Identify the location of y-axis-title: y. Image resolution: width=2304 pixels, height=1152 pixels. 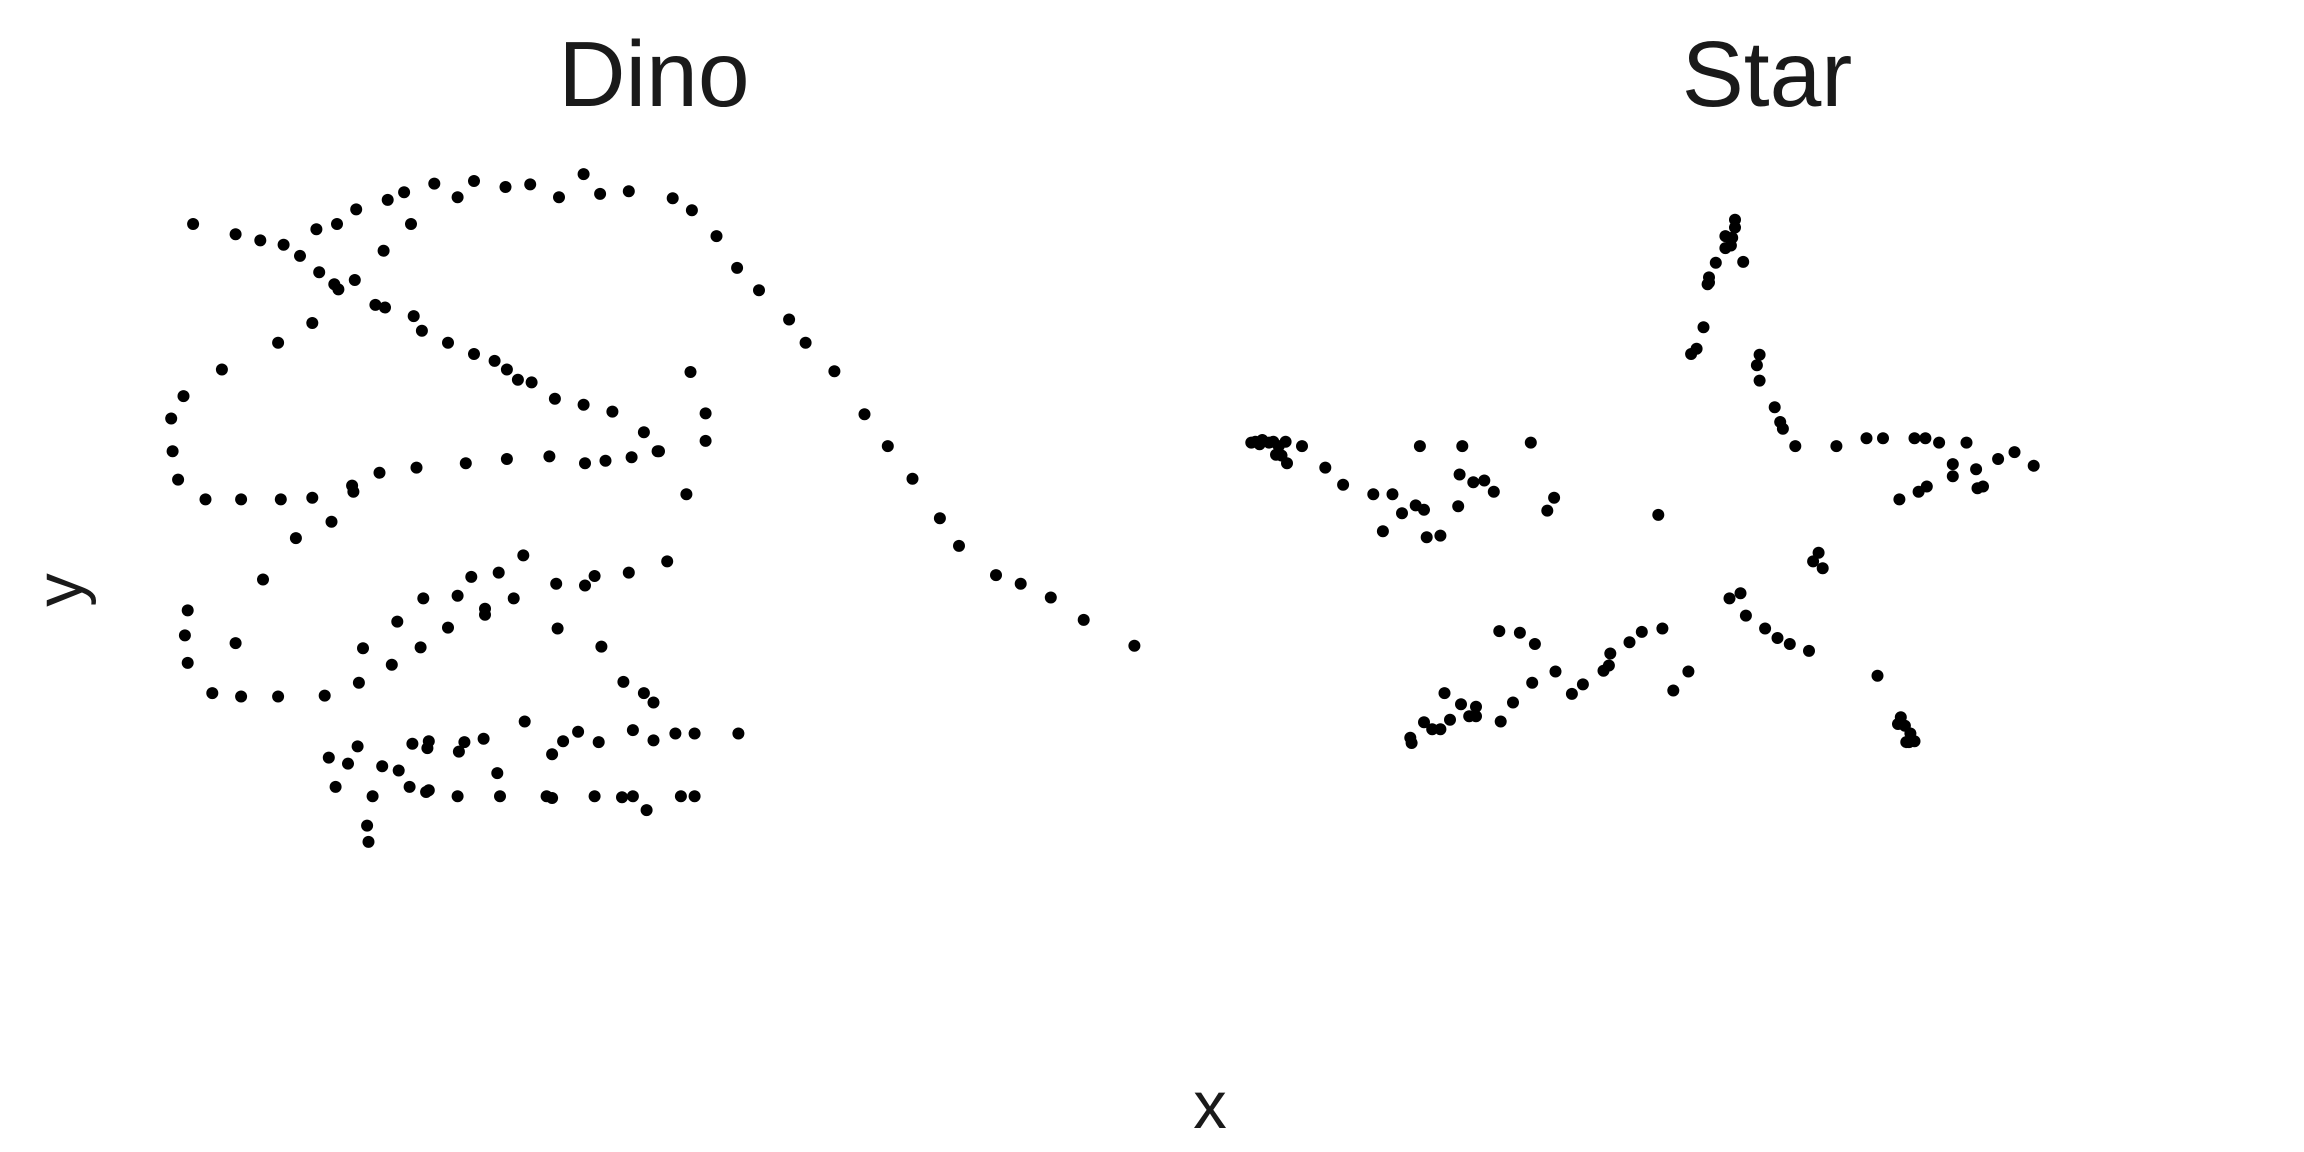
(59, 590).